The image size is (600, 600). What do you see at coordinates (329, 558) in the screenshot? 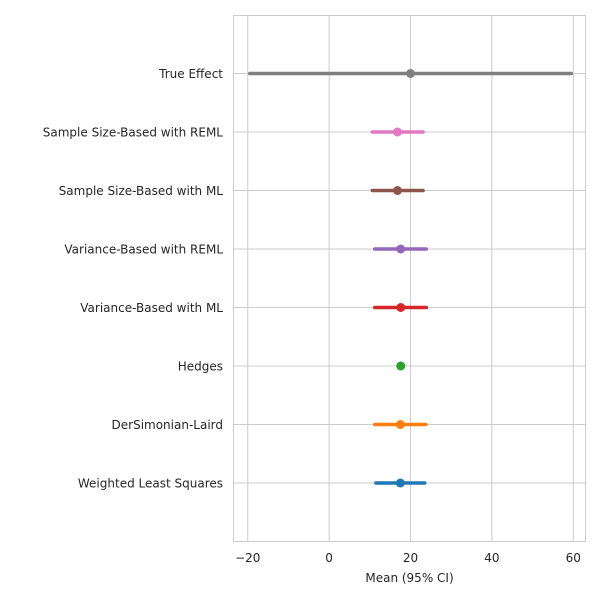
I see `x-tick-label: 0` at bounding box center [329, 558].